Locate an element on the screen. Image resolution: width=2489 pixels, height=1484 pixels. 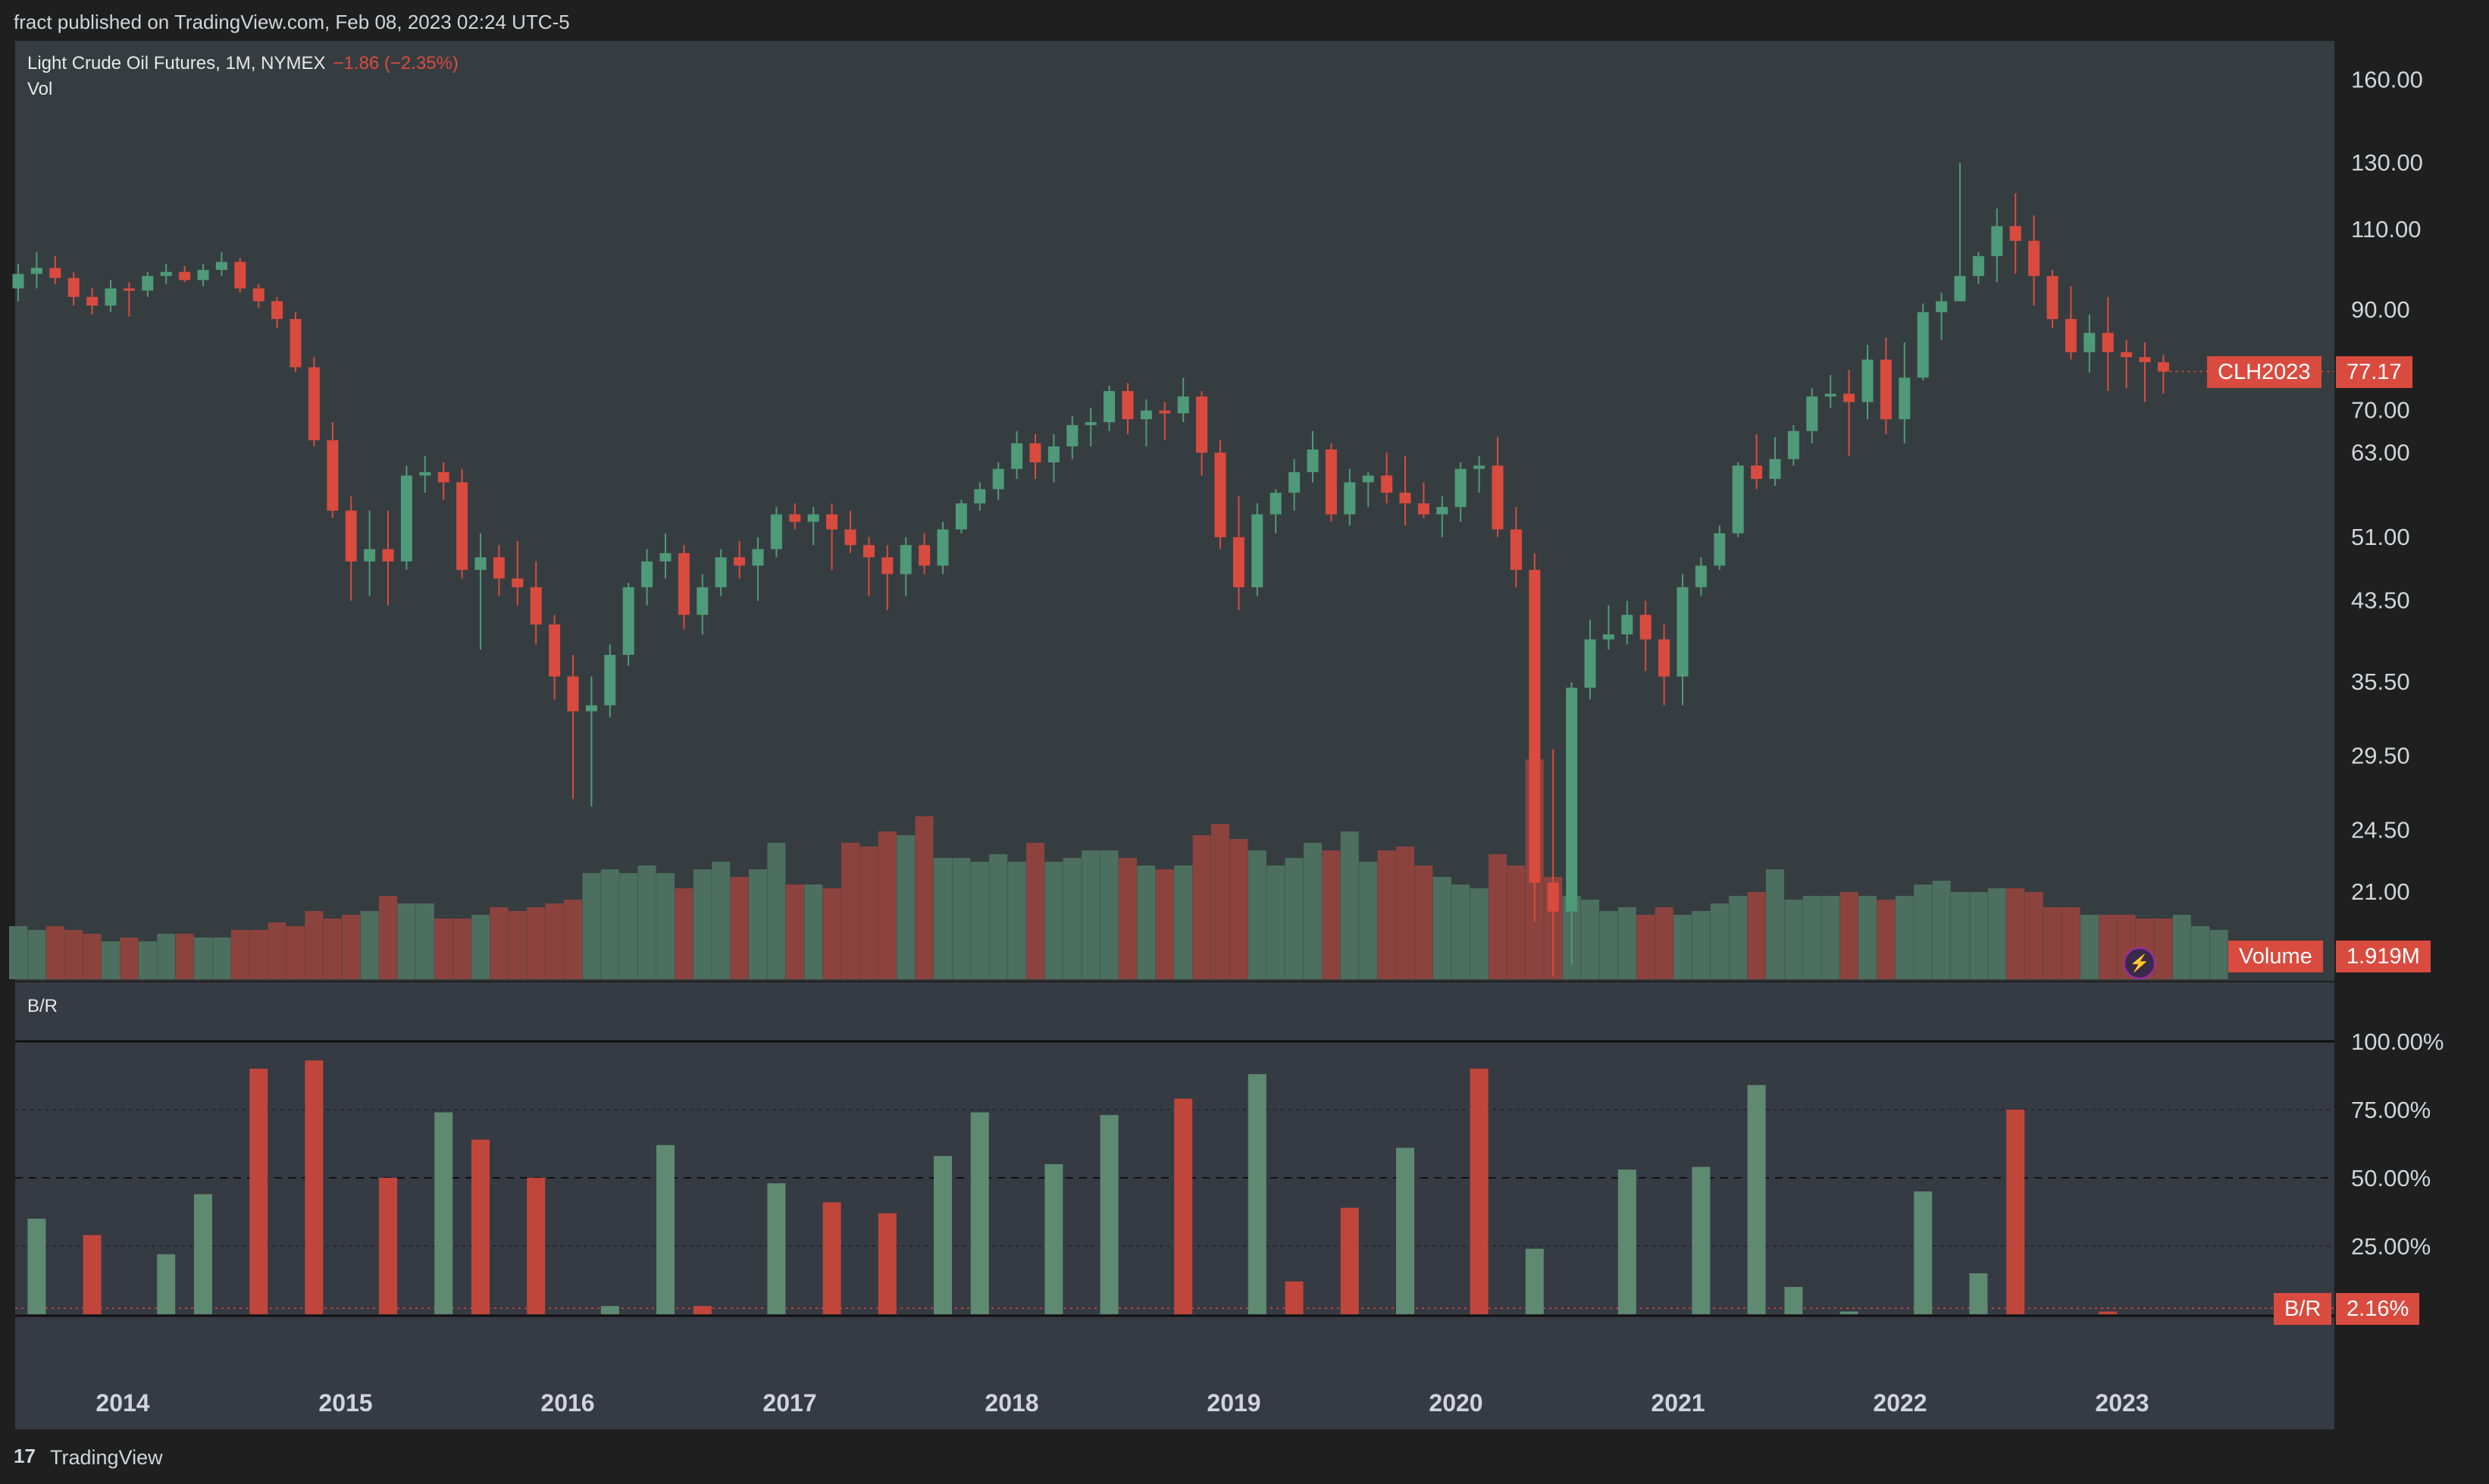
br-tag-value: 2.16% is located at coordinates (2378, 1309).